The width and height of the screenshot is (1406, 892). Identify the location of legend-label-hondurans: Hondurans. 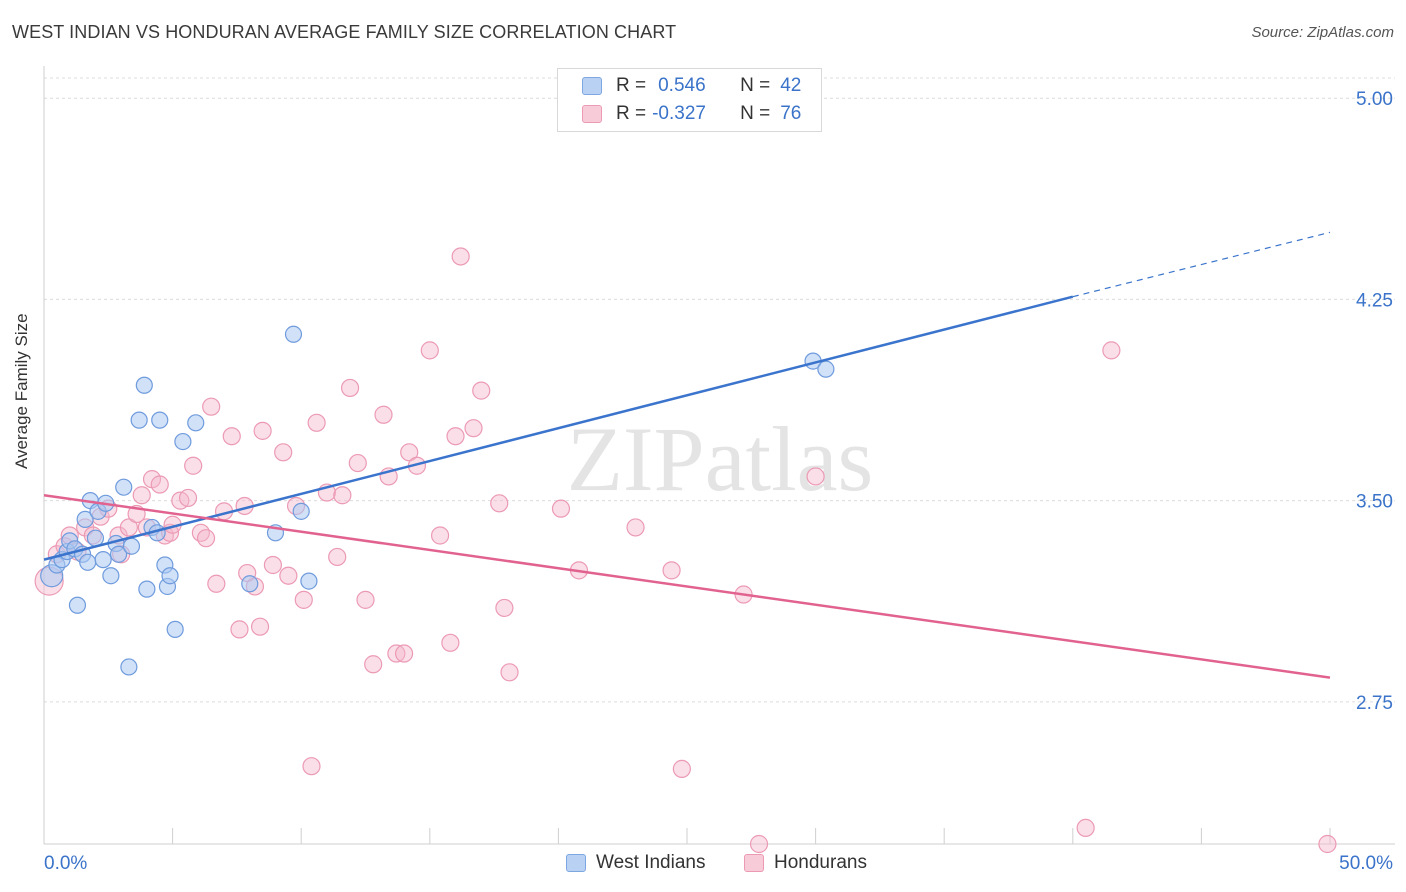
(820, 862).